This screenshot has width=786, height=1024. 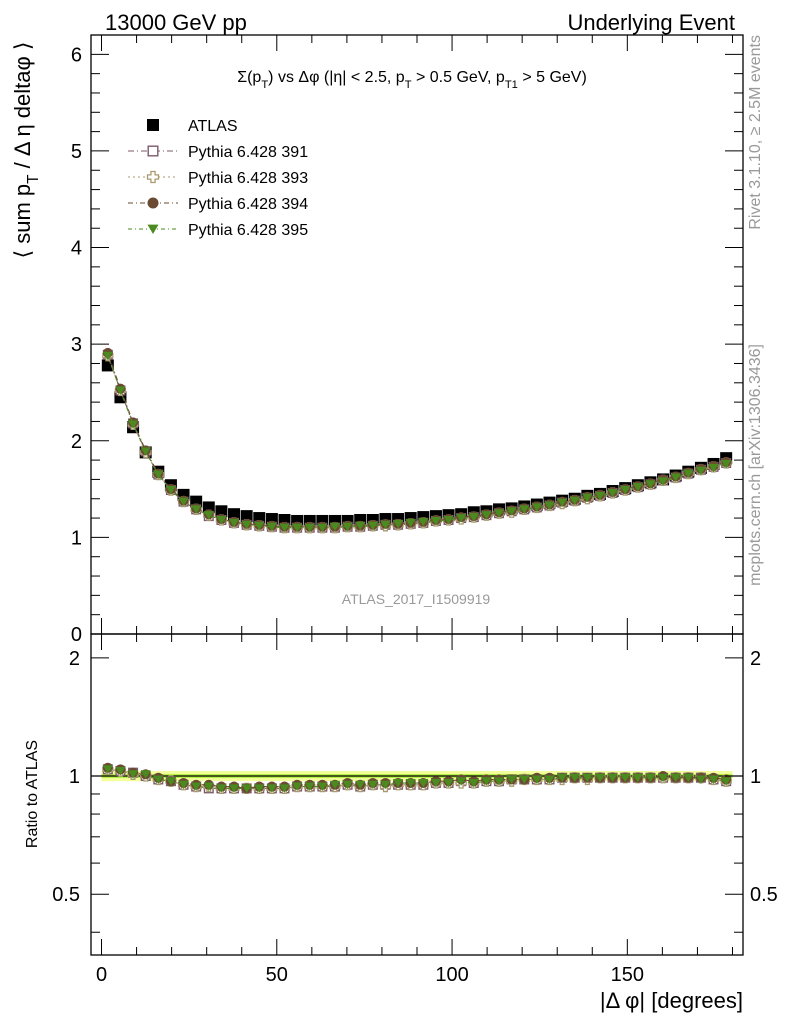 I want to click on legend-label: Pythia 6.428 395, so click(x=248, y=230).